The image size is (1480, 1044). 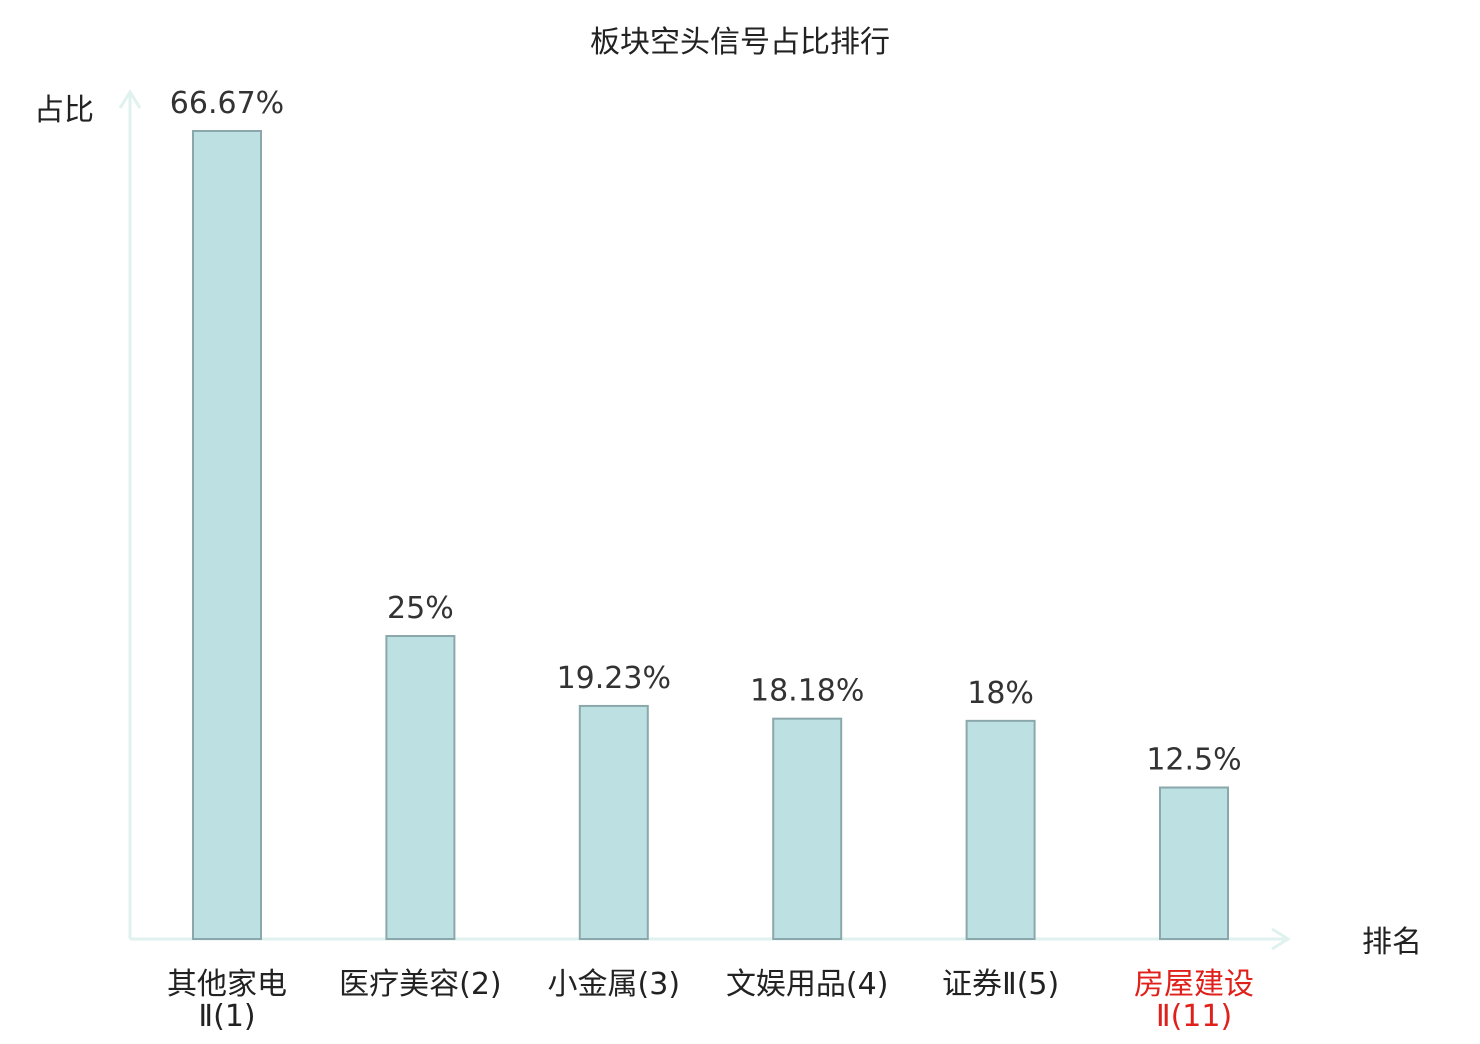 What do you see at coordinates (614, 984) in the screenshot?
I see `category-label: 小金属(3)` at bounding box center [614, 984].